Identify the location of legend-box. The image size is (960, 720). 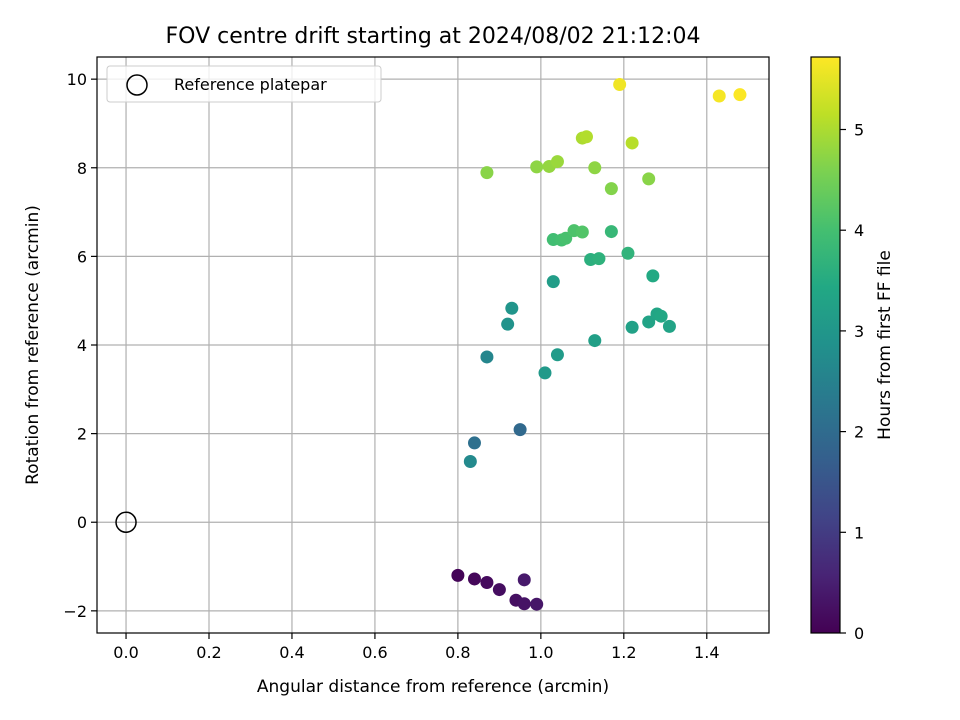
(244, 84).